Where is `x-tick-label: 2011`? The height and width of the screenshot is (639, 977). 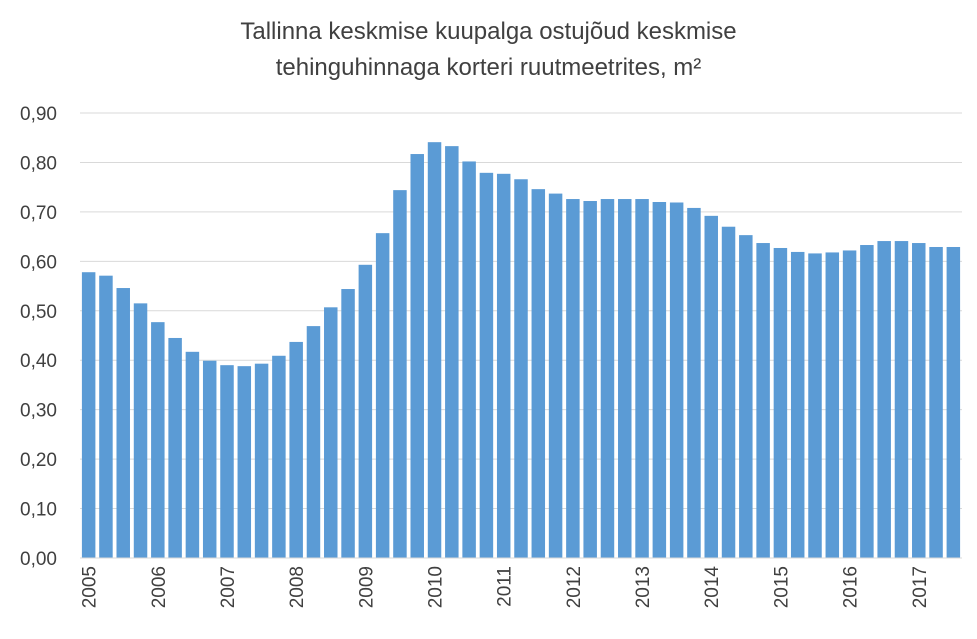 x-tick-label: 2011 is located at coordinates (505, 586).